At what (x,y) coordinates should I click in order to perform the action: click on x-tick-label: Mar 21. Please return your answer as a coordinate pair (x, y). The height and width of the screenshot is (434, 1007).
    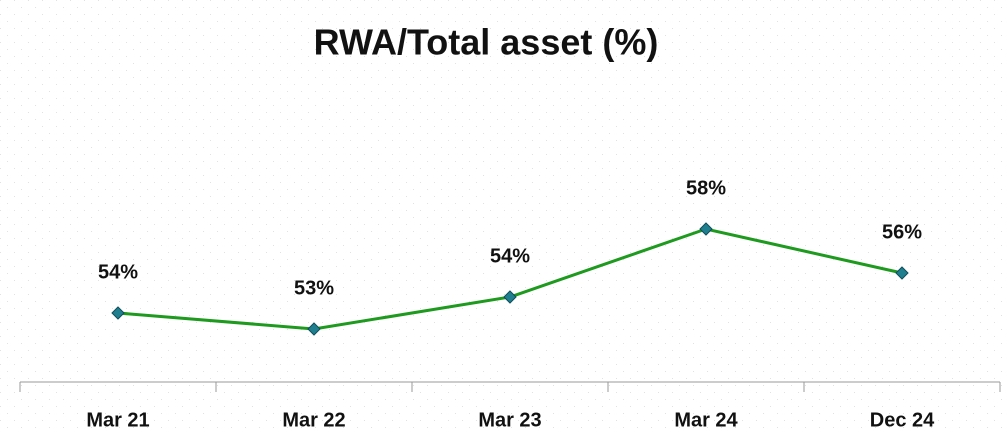
    Looking at the image, I should click on (117, 420).